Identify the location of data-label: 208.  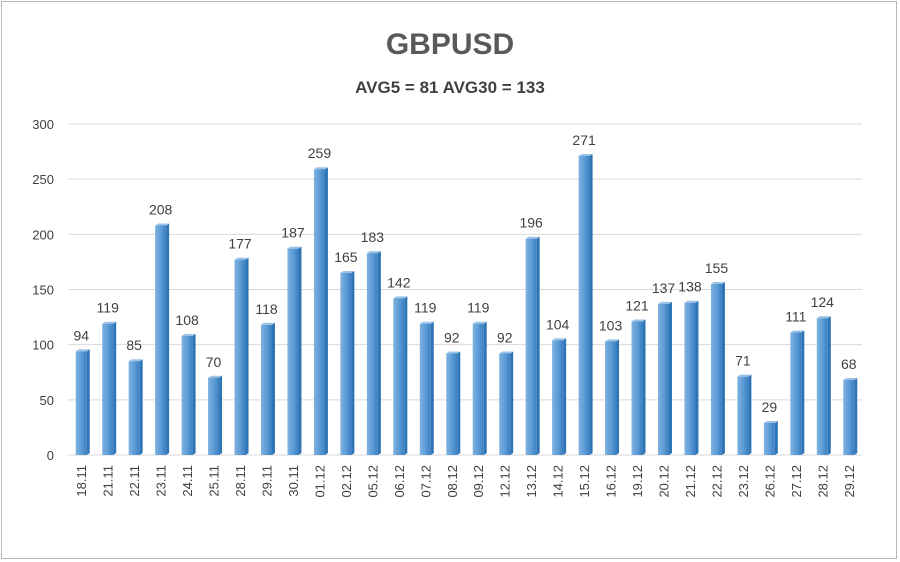
(161, 210).